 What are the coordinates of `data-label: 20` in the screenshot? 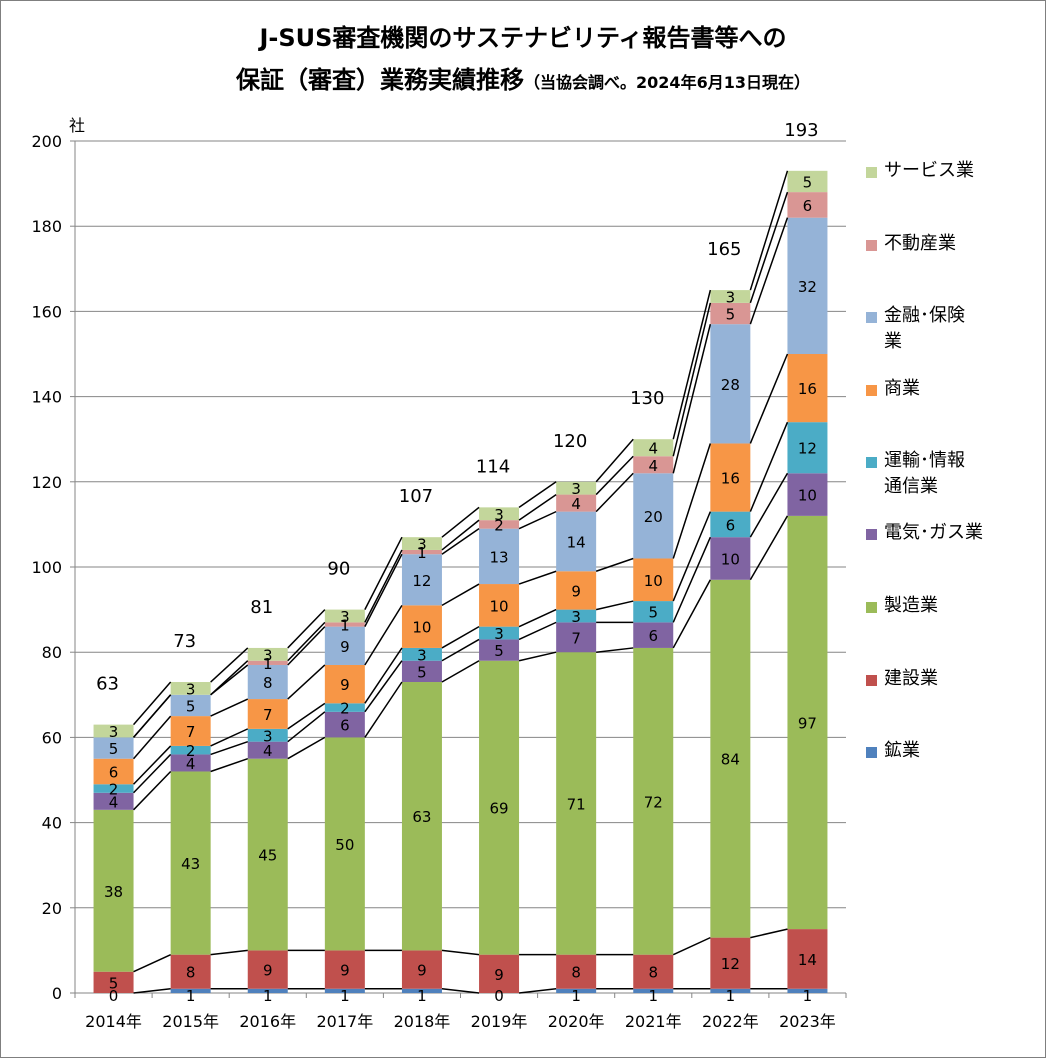 It's located at (653, 517).